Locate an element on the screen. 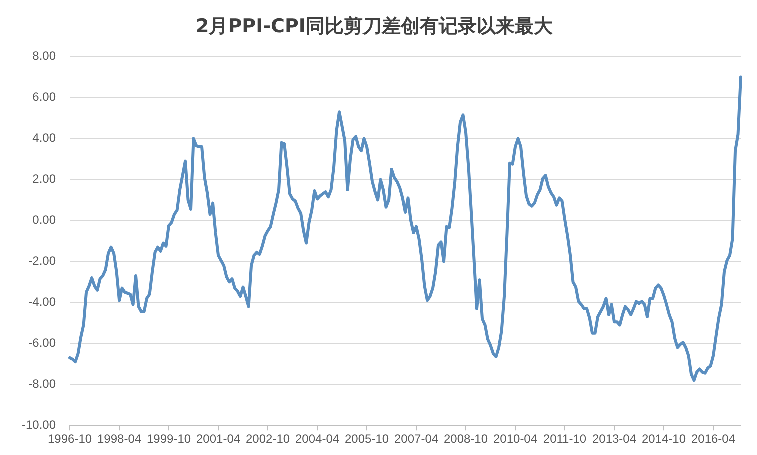 The image size is (757, 455). x-tick-label: 2001-04 is located at coordinates (218, 439).